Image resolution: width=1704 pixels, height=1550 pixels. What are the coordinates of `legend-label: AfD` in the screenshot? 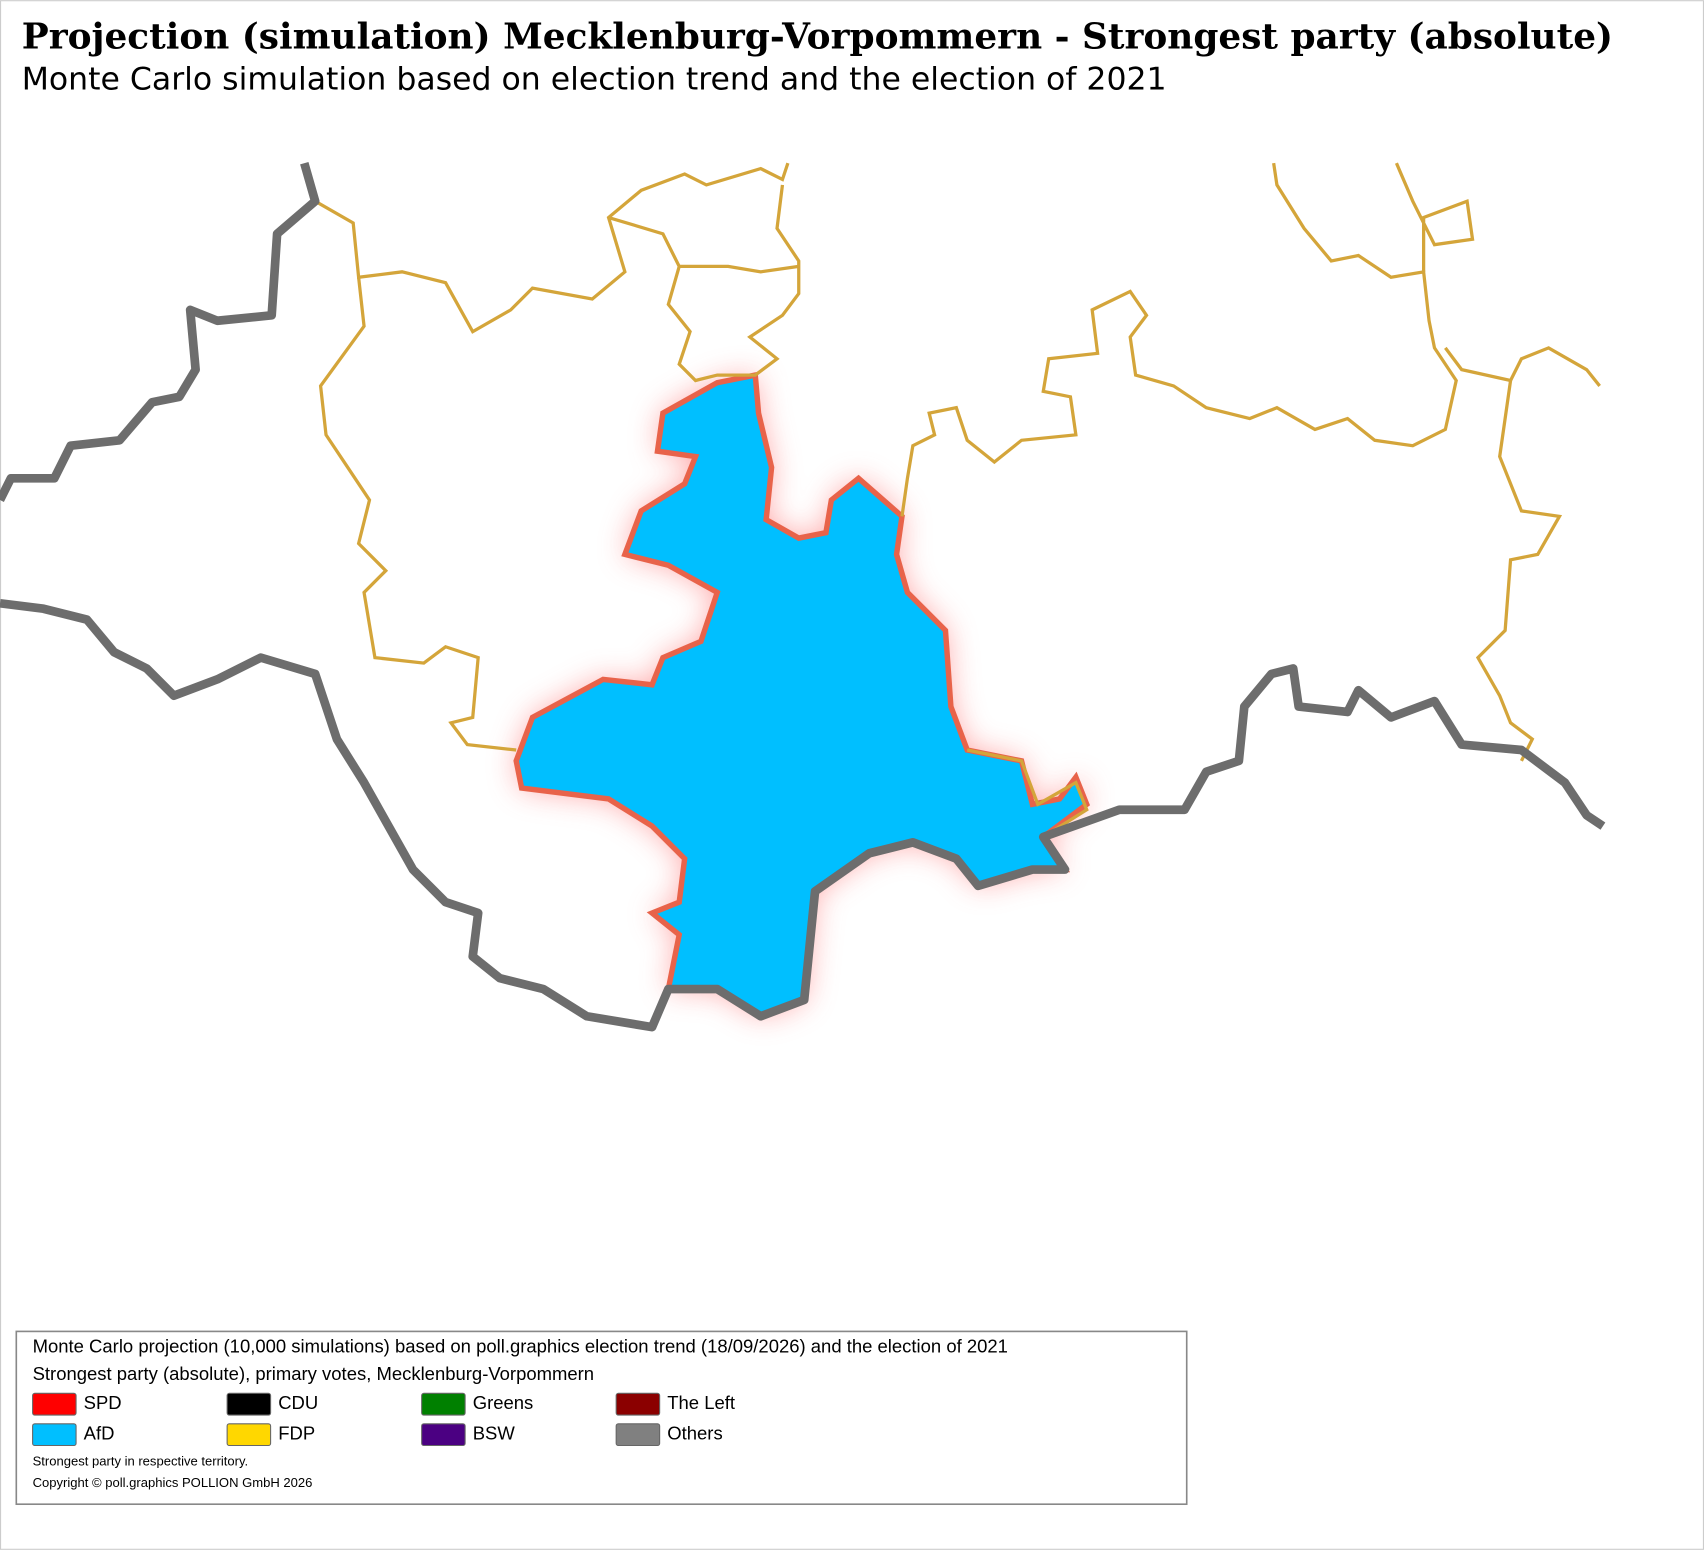 It's located at (99, 1433).